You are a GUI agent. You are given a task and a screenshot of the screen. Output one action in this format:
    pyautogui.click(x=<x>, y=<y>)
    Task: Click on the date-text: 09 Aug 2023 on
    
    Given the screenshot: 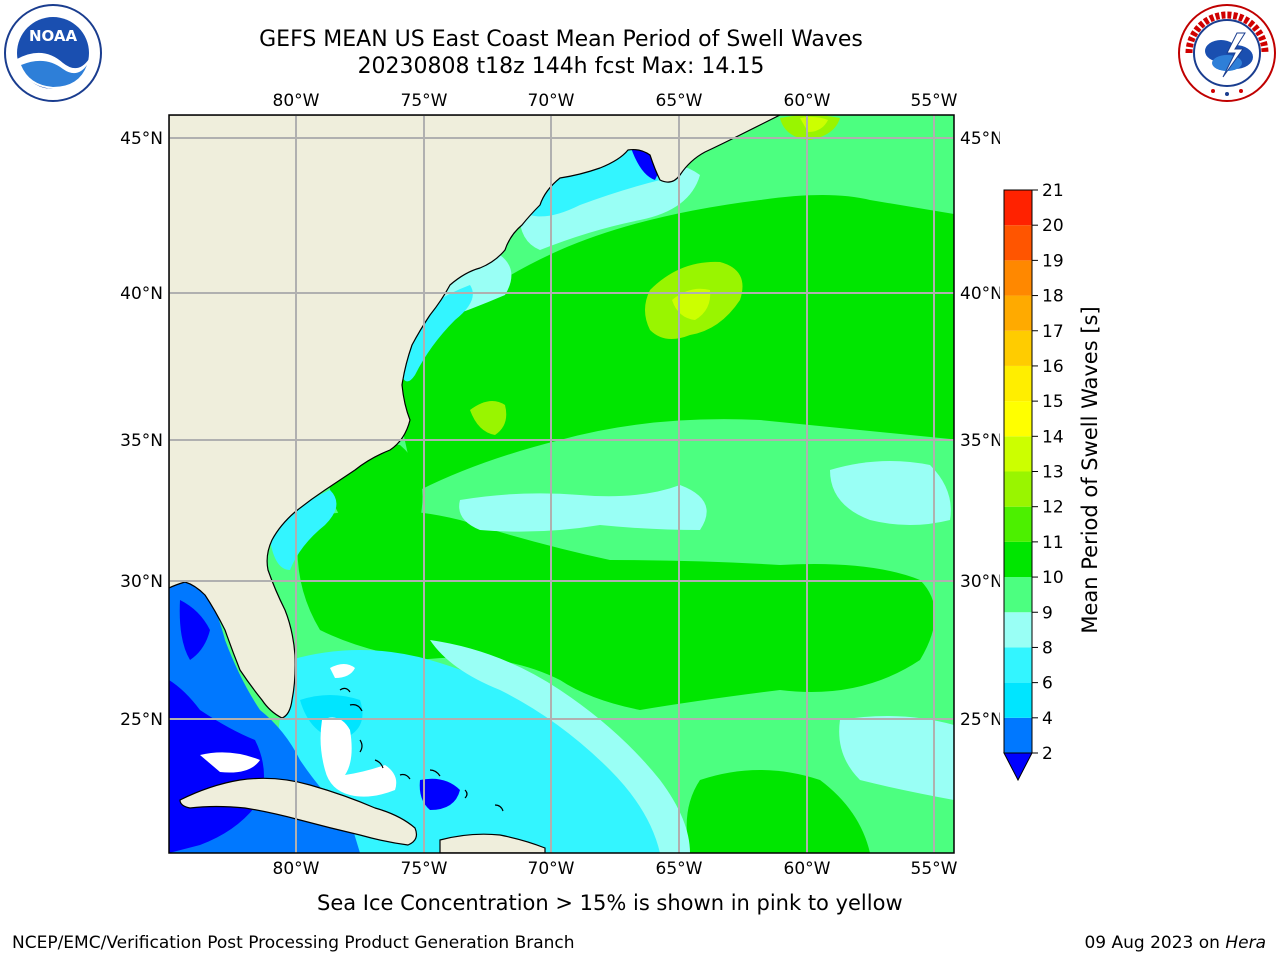 What is the action you would take?
    pyautogui.click(x=1152, y=943)
    